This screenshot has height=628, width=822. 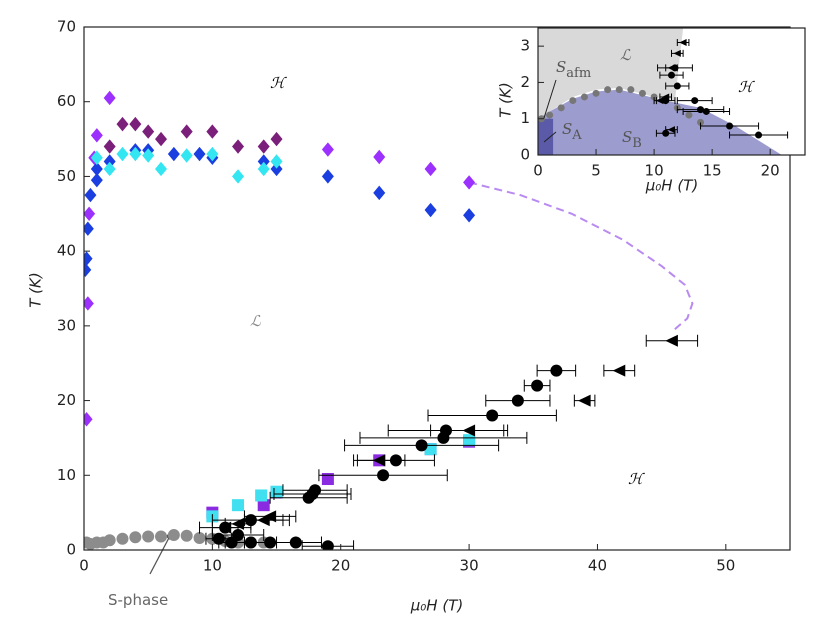 What do you see at coordinates (596, 171) in the screenshot?
I see `x-tick-label: 5` at bounding box center [596, 171].